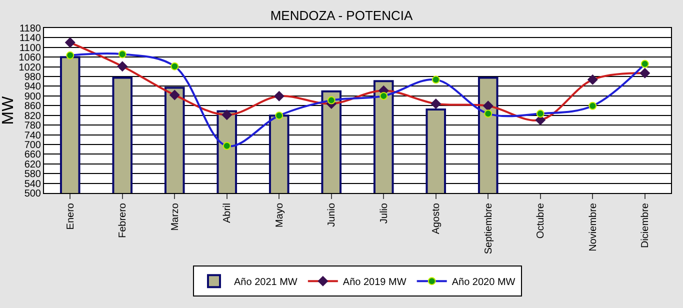 The height and width of the screenshot is (308, 683). Describe the element at coordinates (341, 15) in the screenshot. I see `chart-title: MENDOZA - POTENCIA` at that location.